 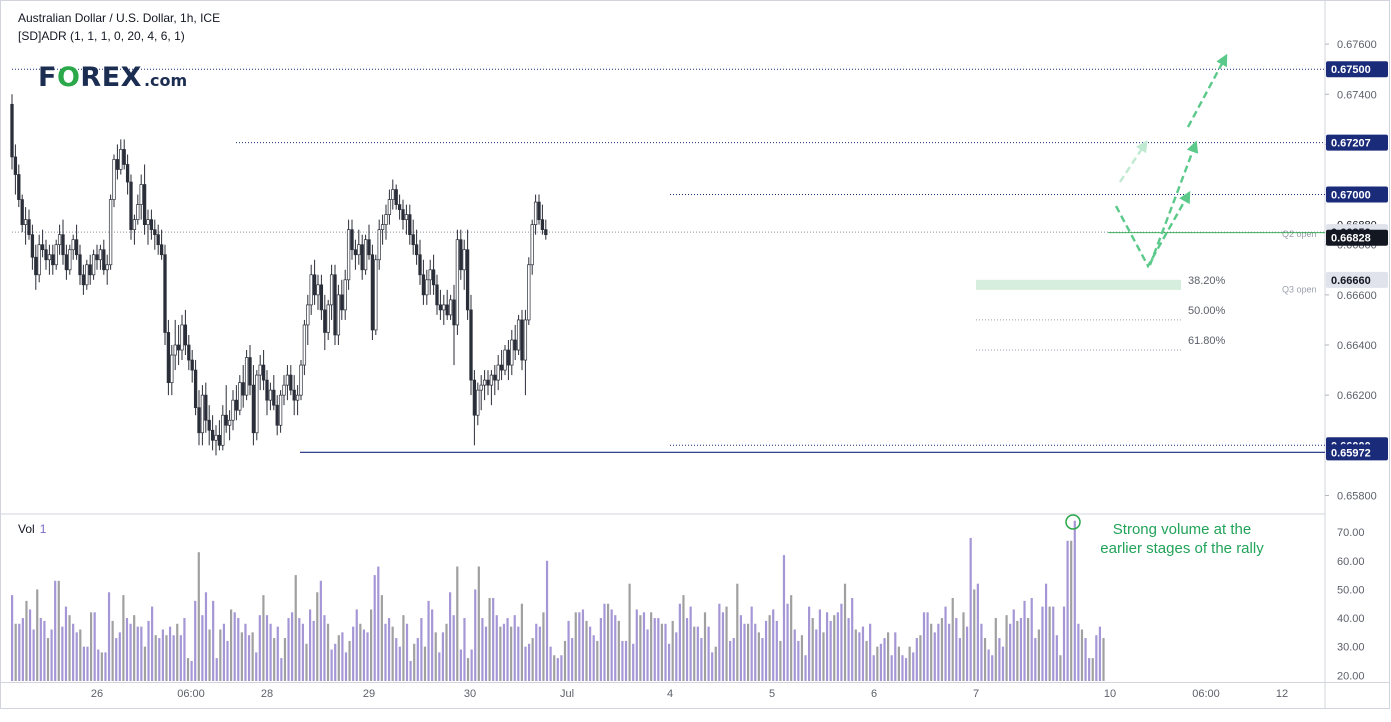 What do you see at coordinates (1152, 229) in the screenshot?
I see `projection-path-down-up` at bounding box center [1152, 229].